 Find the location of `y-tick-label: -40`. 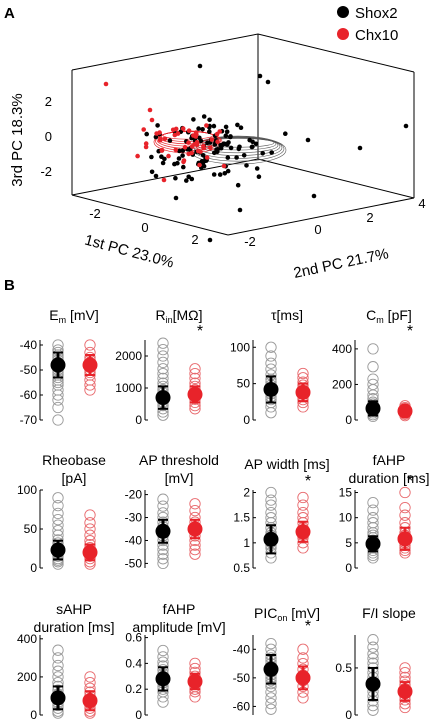

y-tick-label: -40 is located at coordinates (134, 540).